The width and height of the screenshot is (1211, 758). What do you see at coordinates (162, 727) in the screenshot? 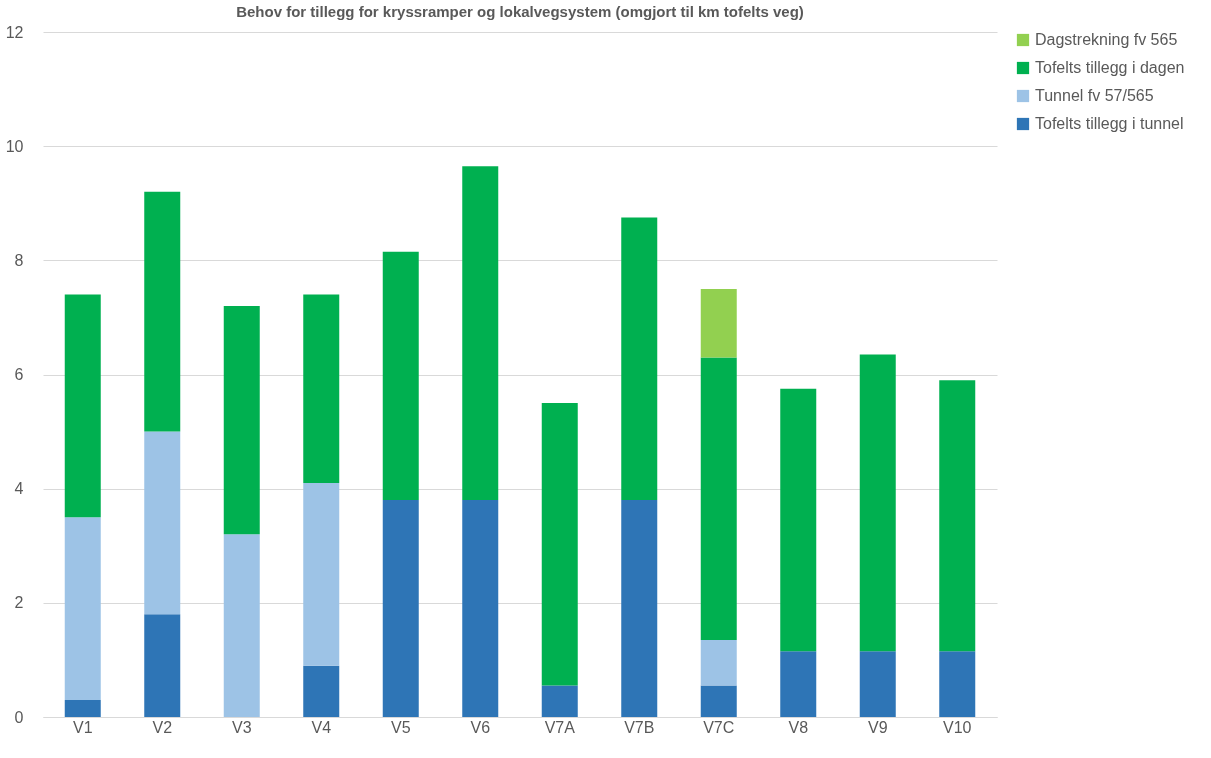
I see `x-tick-label: V2` at bounding box center [162, 727].